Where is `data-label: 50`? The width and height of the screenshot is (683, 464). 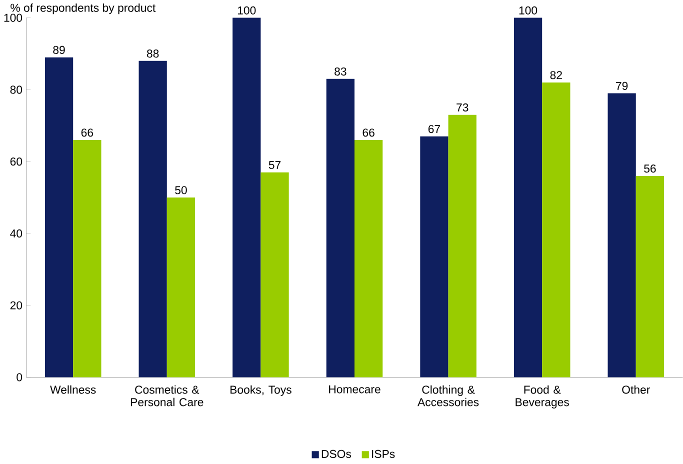 data-label: 50 is located at coordinates (181, 190).